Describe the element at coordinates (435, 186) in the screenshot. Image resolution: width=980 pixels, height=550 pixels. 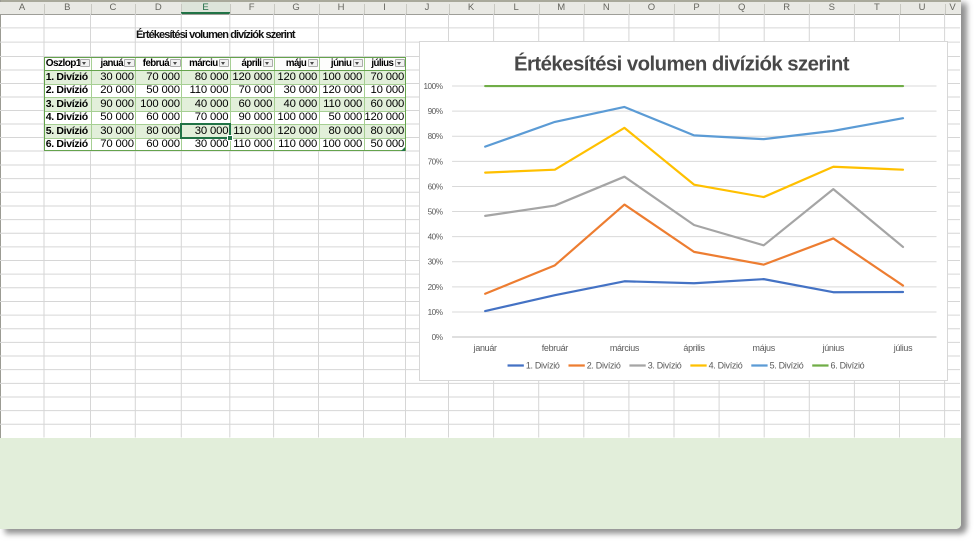
I see `svg-text: 60%` at that location.